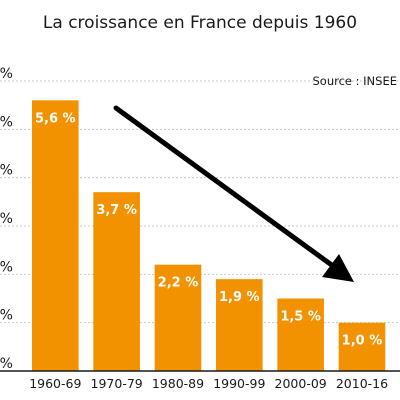  Describe the element at coordinates (6, 74) in the screenshot. I see `y-tick-label: 6 %` at that location.